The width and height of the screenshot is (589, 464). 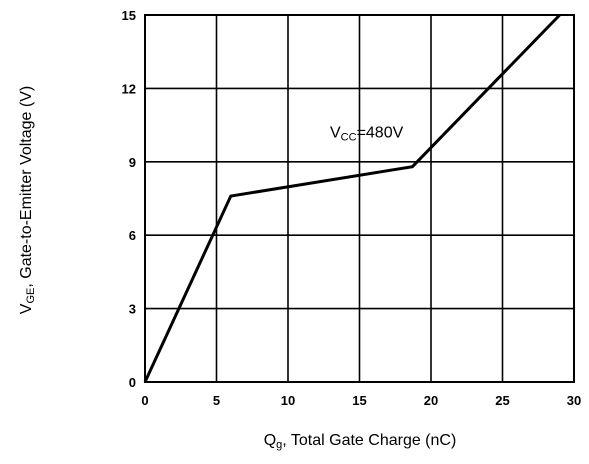 What do you see at coordinates (349, 137) in the screenshot?
I see `annotation-sub: CC` at bounding box center [349, 137].